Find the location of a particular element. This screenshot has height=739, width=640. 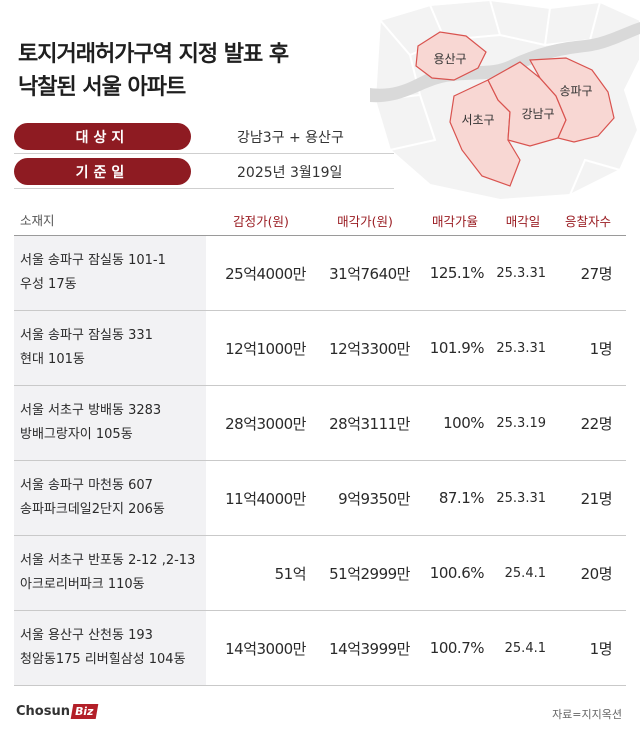

bidders-cell: 21명 is located at coordinates (596, 498).